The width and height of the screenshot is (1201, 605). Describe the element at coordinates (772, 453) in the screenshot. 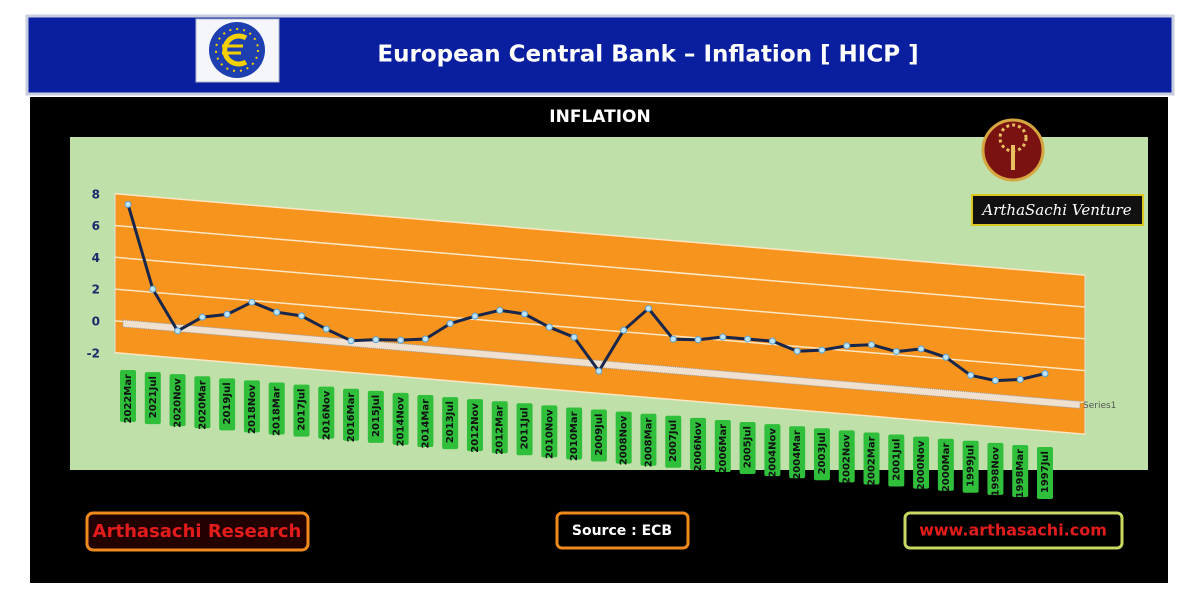

I see `x-tick-label: 2004Nov` at that location.